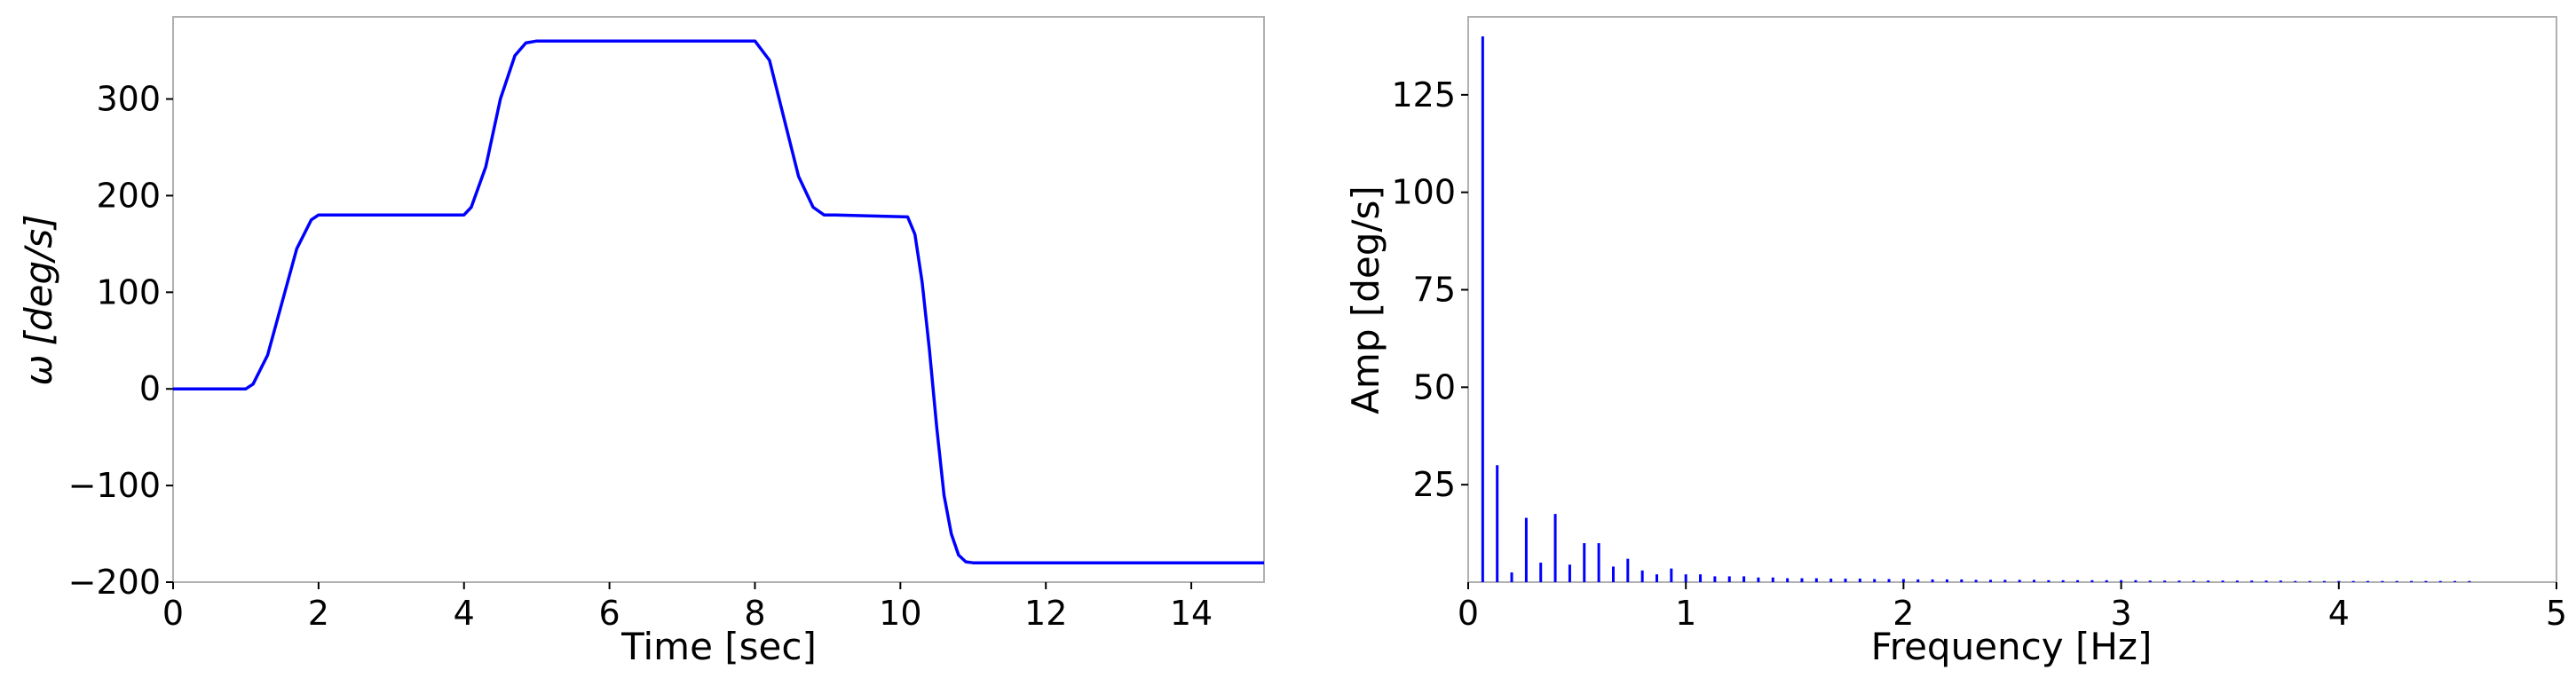 Image resolution: width=2576 pixels, height=678 pixels. What do you see at coordinates (1423, 192) in the screenshot?
I see `freq-y-tick-label: 100` at bounding box center [1423, 192].